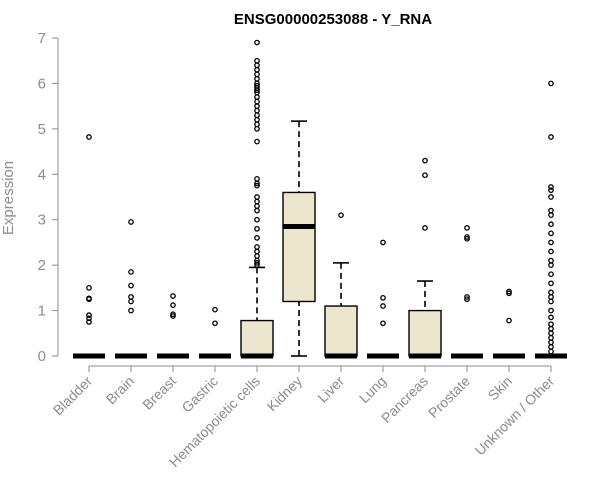 This screenshot has width=600, height=500. I want to click on x-tick-label: Brain, so click(120, 390).